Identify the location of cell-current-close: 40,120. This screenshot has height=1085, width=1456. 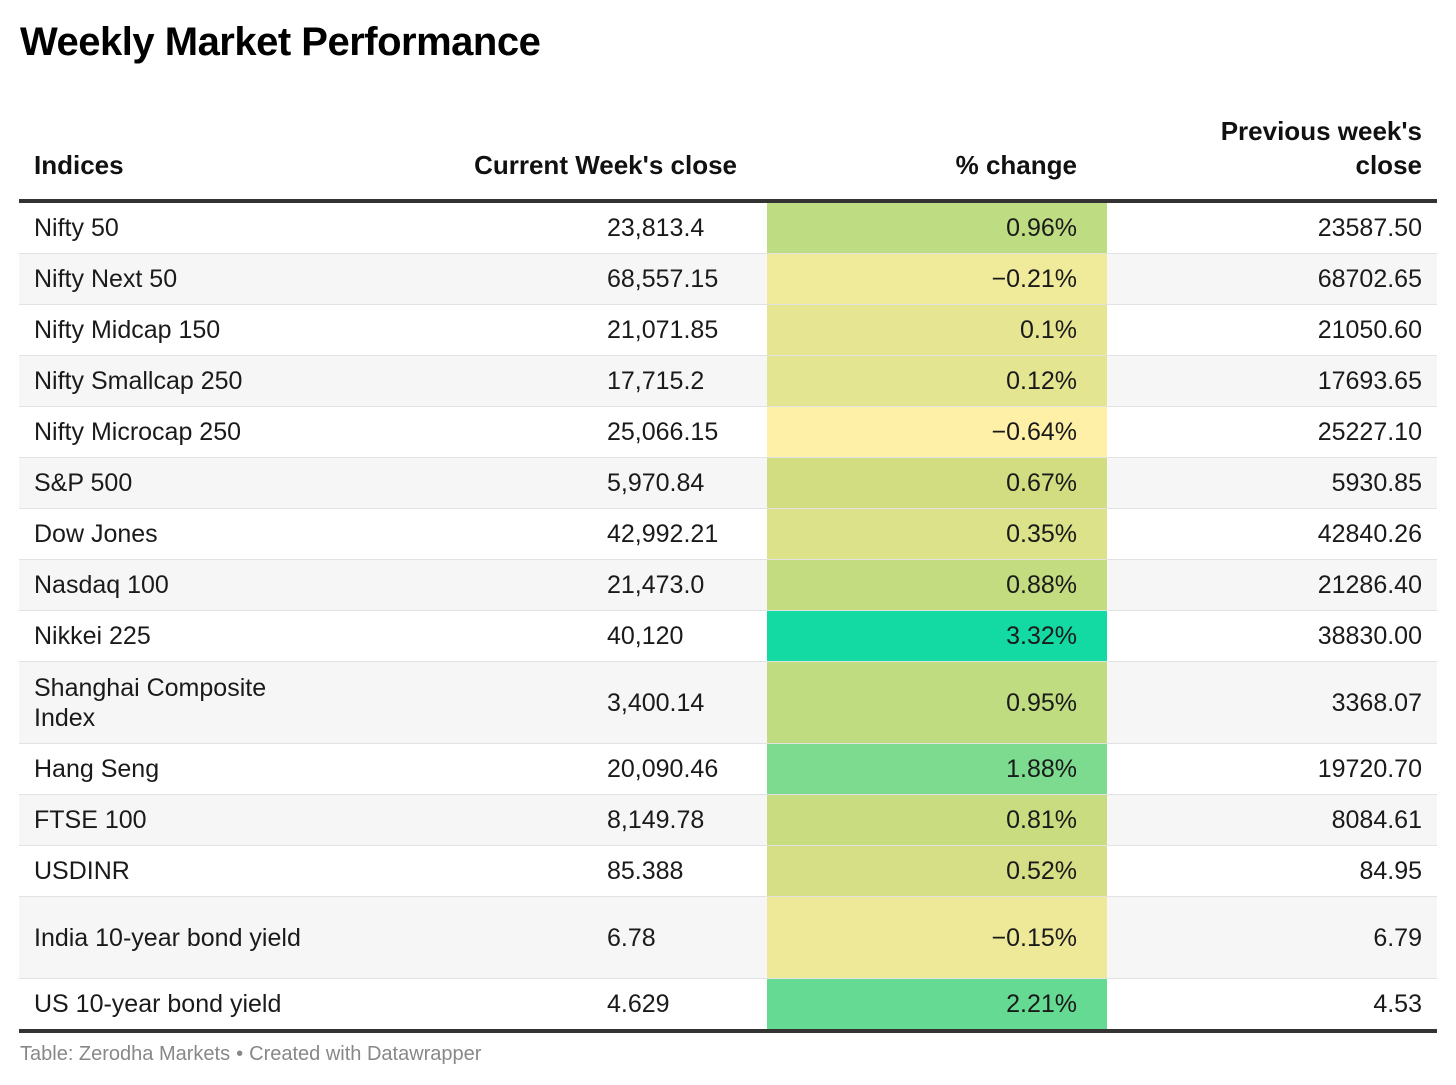
(548, 636).